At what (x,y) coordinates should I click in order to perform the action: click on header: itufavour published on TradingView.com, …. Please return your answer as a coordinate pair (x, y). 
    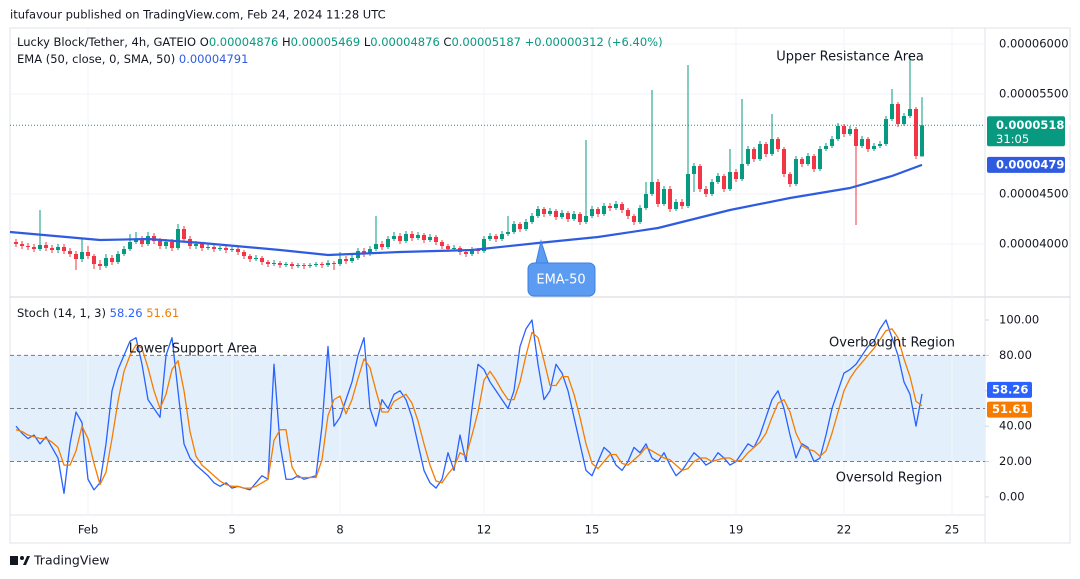
    Looking at the image, I should click on (198, 15).